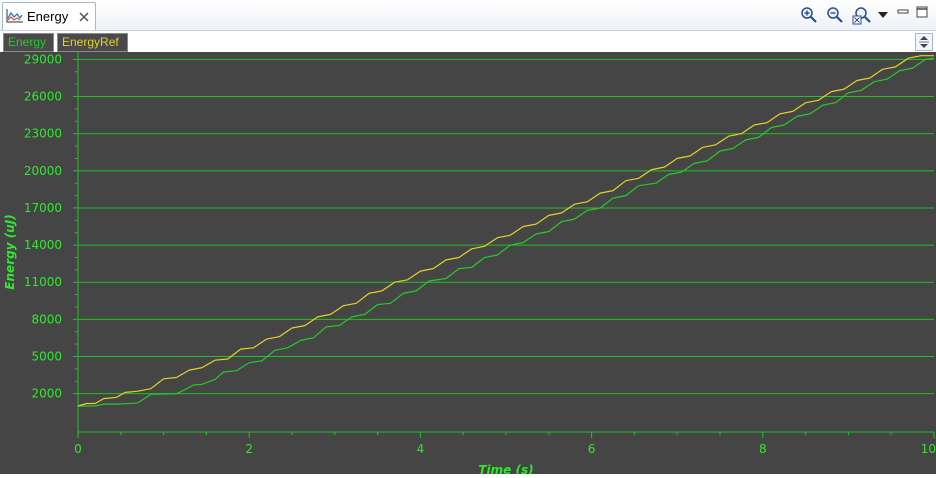  What do you see at coordinates (928, 449) in the screenshot?
I see `x-tick-label: 10` at bounding box center [928, 449].